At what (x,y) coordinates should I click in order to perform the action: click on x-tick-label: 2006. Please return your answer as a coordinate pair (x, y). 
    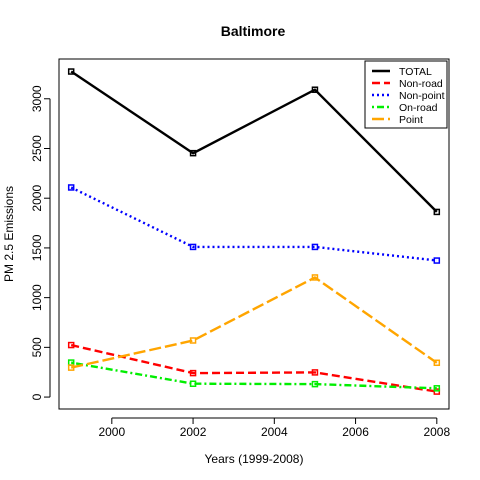
    Looking at the image, I should click on (355, 432).